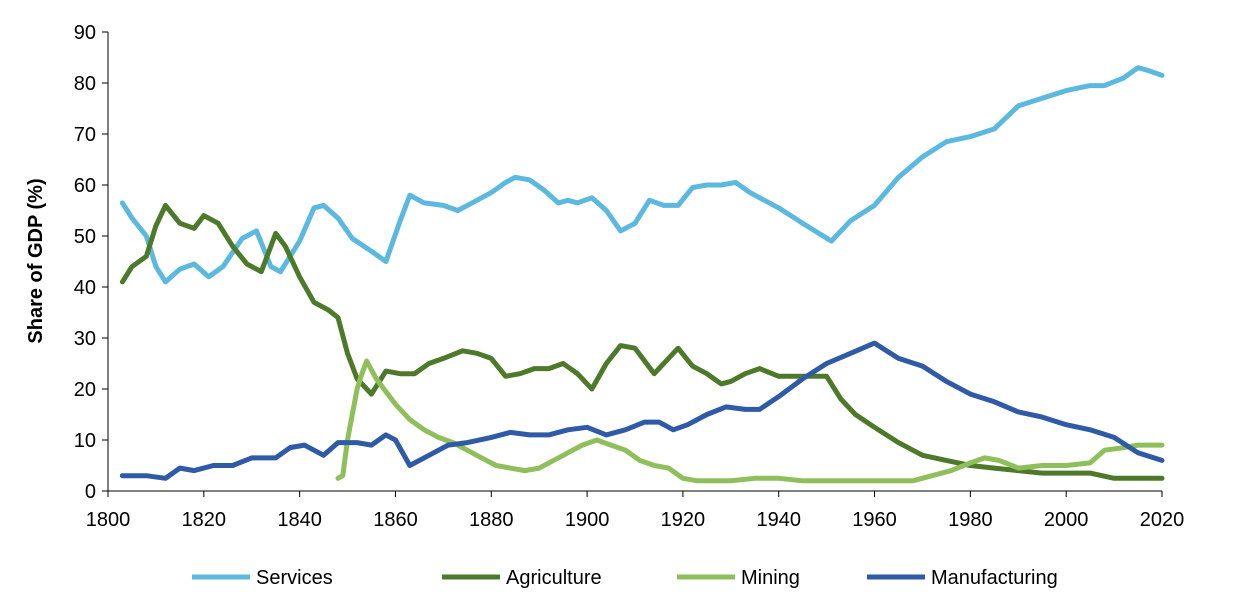 The image size is (1253, 608). Describe the element at coordinates (85, 441) in the screenshot. I see `y-tick-label: 10` at that location.